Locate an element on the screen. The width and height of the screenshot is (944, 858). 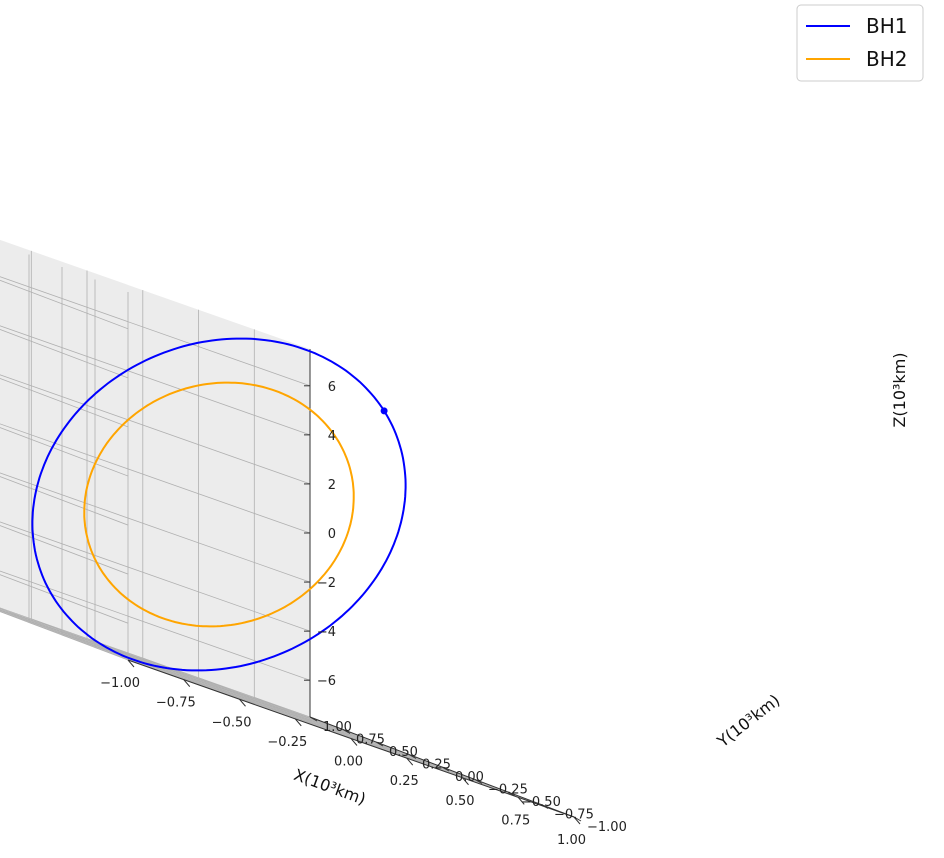
z-tick-label: 2 is located at coordinates (332, 485).